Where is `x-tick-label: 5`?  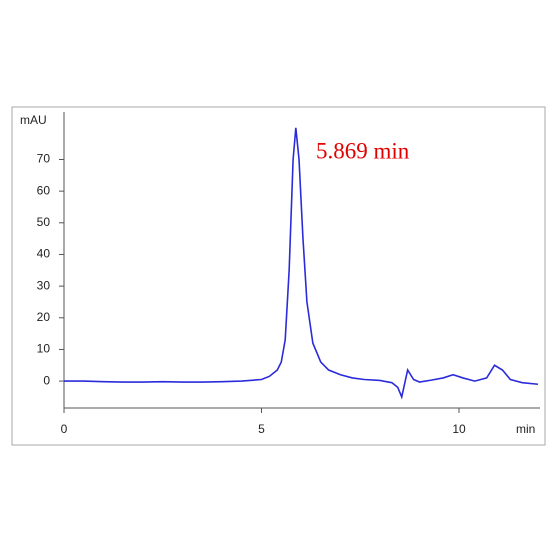
x-tick-label: 5 is located at coordinates (261, 429).